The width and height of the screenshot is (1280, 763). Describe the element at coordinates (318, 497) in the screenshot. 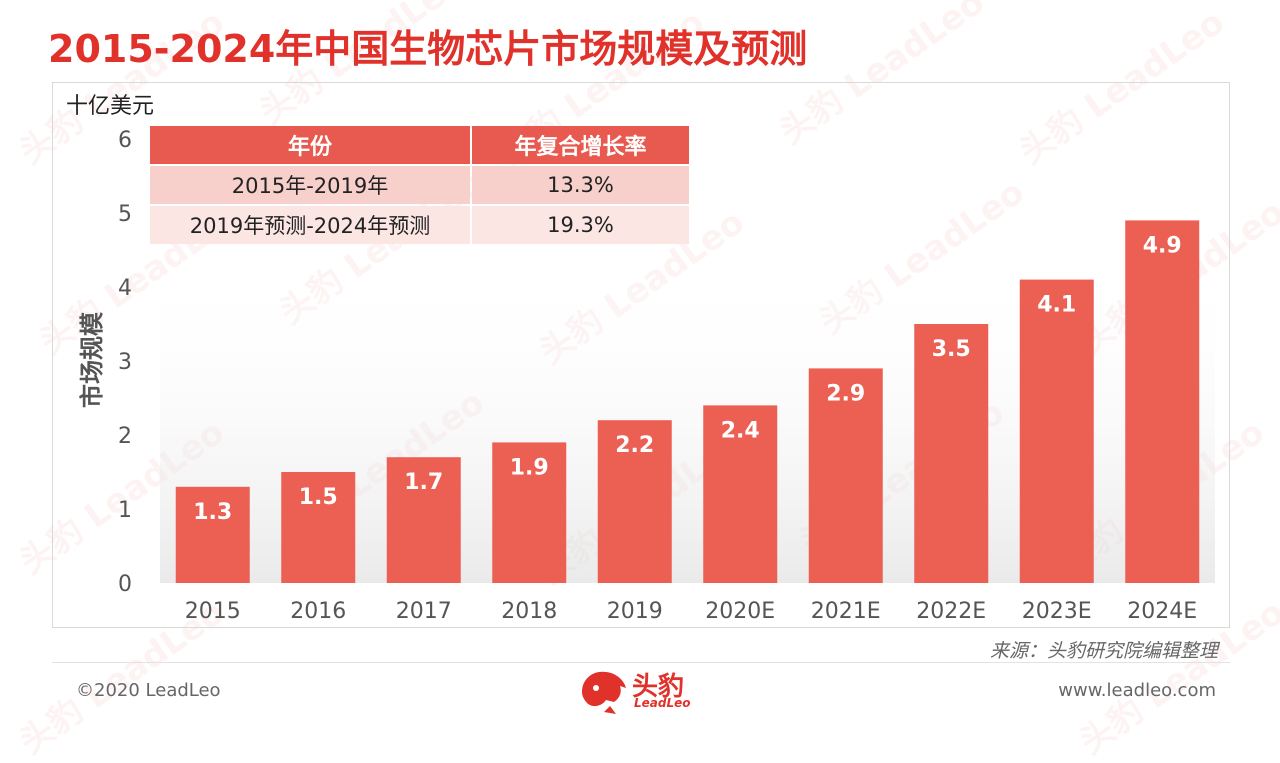

I see `data-label: 1.5` at that location.